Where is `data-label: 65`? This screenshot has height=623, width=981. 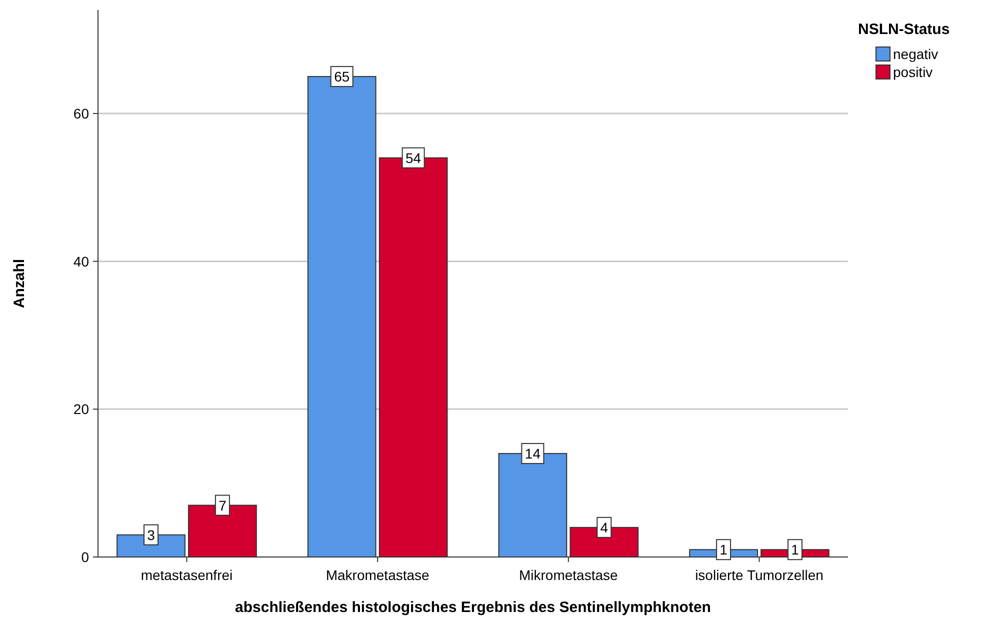 data-label: 65 is located at coordinates (342, 76).